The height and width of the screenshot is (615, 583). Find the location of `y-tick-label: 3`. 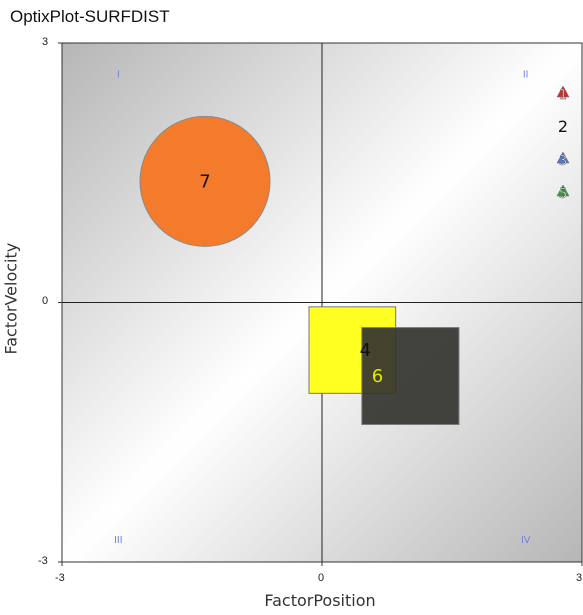

y-tick-label: 3 is located at coordinates (45, 42).